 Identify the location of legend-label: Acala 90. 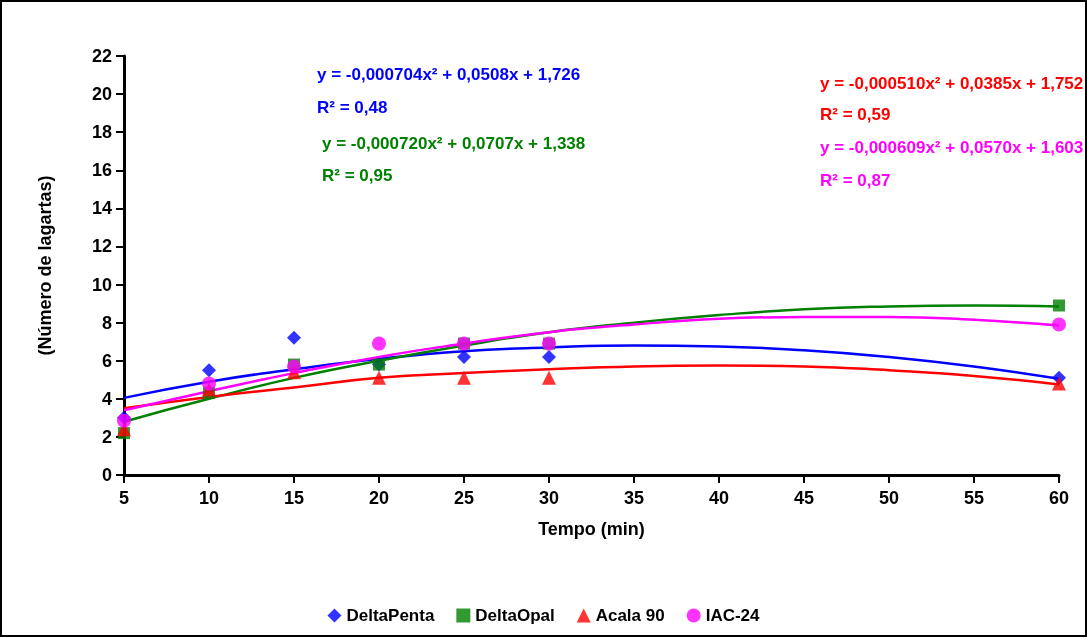
(630, 615).